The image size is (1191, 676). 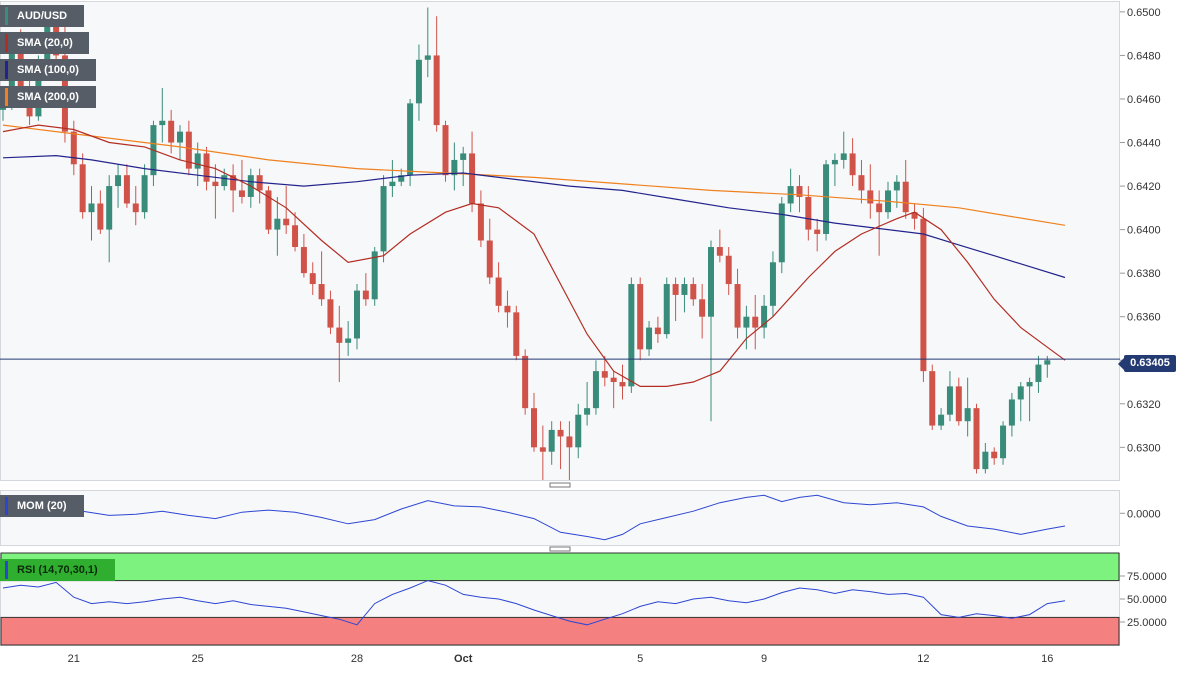 What do you see at coordinates (463, 659) in the screenshot?
I see `date-tick-label: Oct` at bounding box center [463, 659].